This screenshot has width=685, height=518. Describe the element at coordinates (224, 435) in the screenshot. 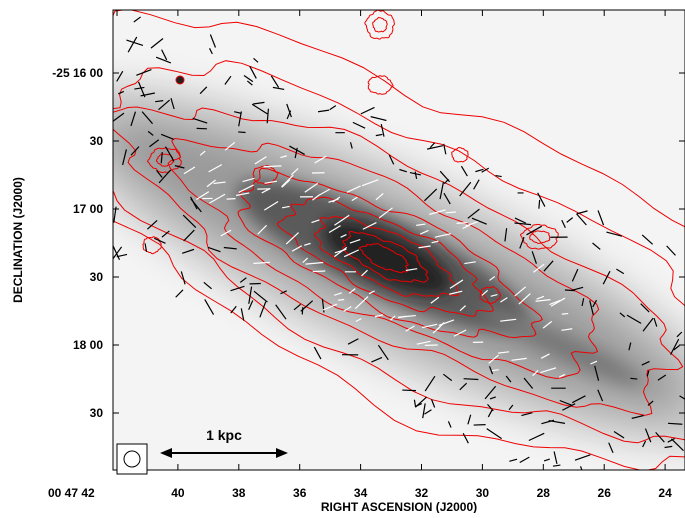

I see `scale-bar-label: 1 kpc` at that location.